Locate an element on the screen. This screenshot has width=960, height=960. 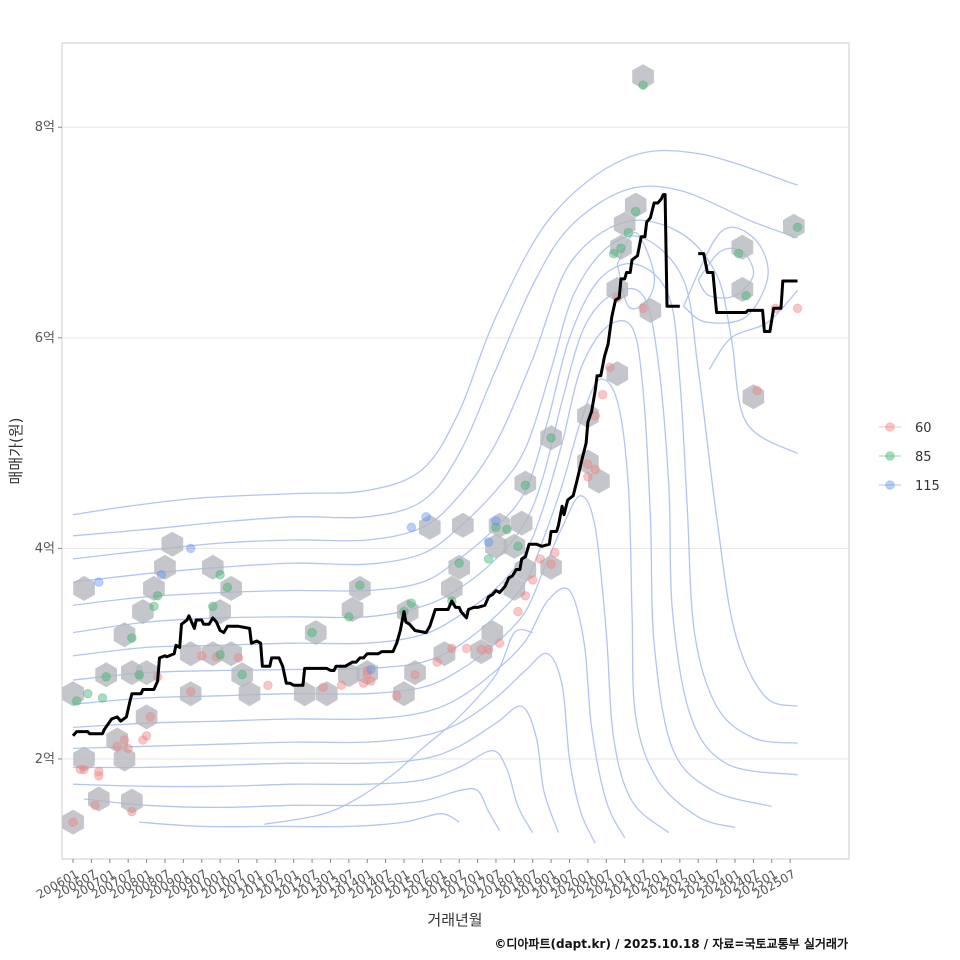
y-tick-label: 6억 is located at coordinates (45, 338).